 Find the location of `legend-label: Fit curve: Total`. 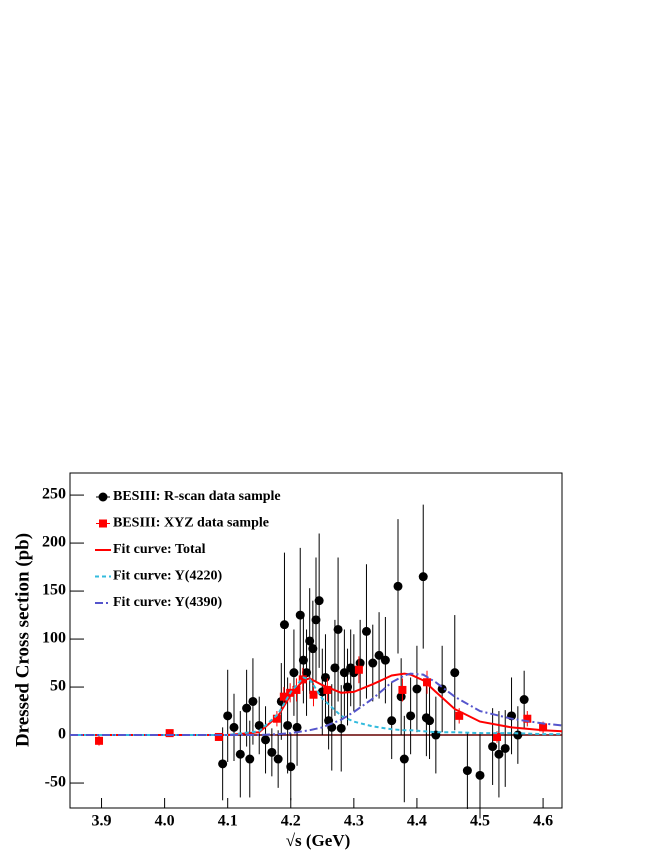

legend-label: Fit curve: Total is located at coordinates (159, 549).